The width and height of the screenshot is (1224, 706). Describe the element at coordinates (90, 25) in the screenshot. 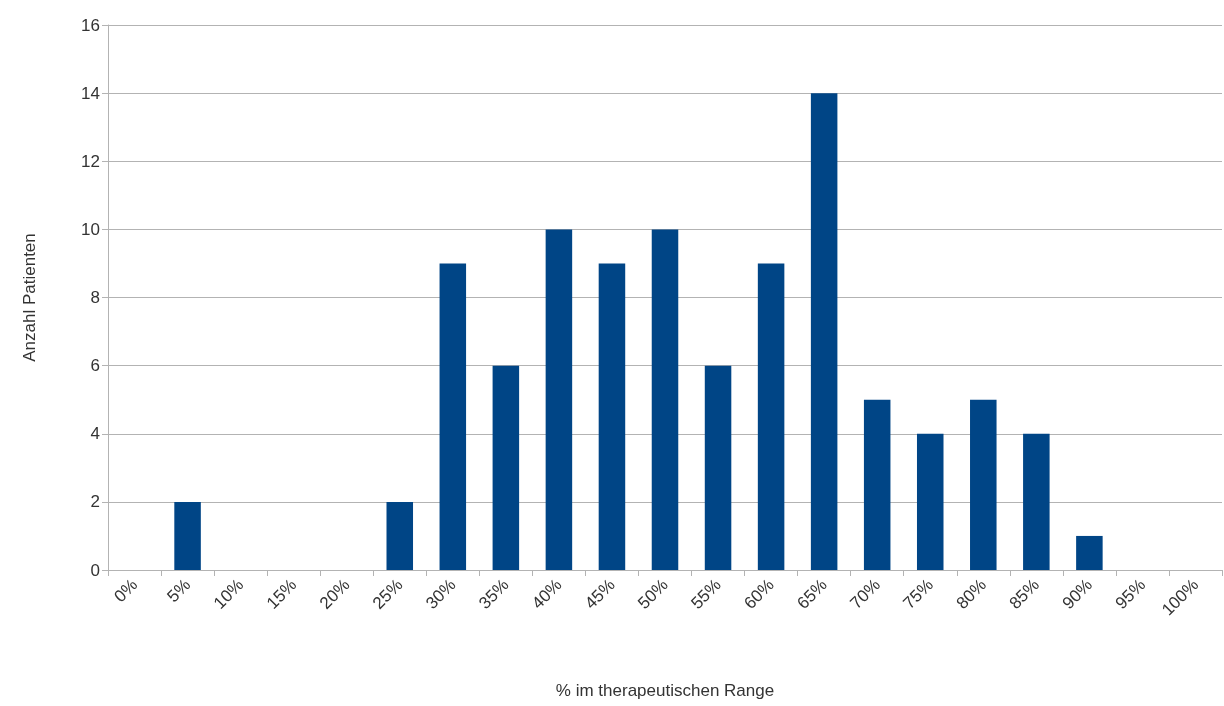

I see `y-tick-label: 16` at that location.